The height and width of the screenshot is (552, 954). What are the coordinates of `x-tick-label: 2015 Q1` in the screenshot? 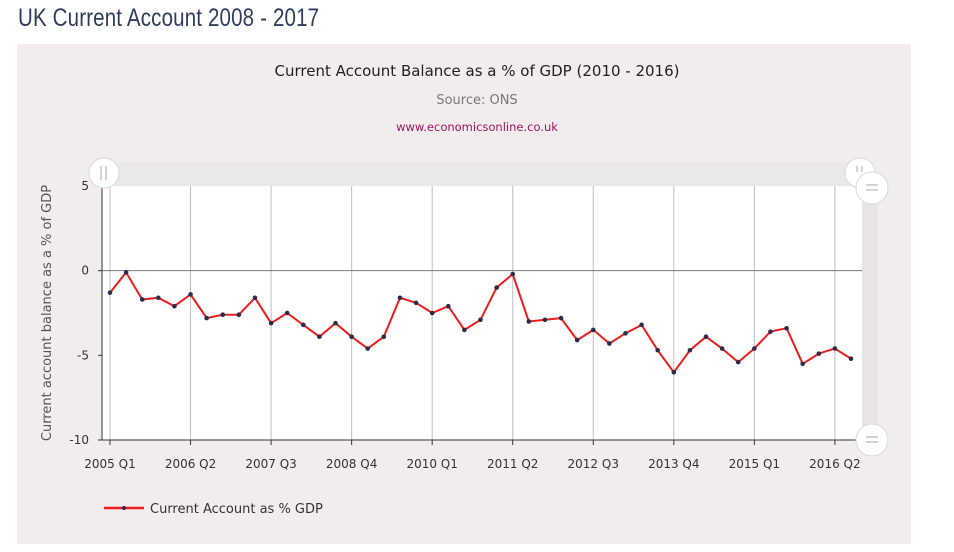 It's located at (754, 464).